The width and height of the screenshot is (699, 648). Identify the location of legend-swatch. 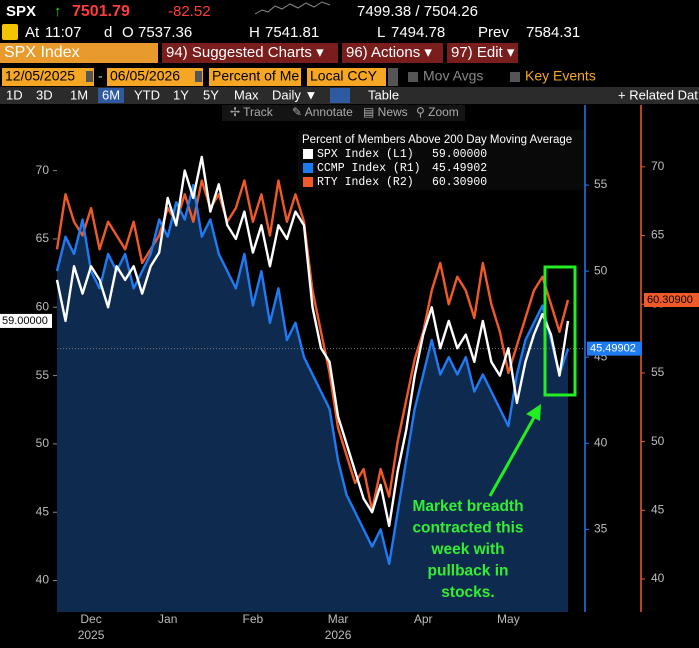
(308, 182).